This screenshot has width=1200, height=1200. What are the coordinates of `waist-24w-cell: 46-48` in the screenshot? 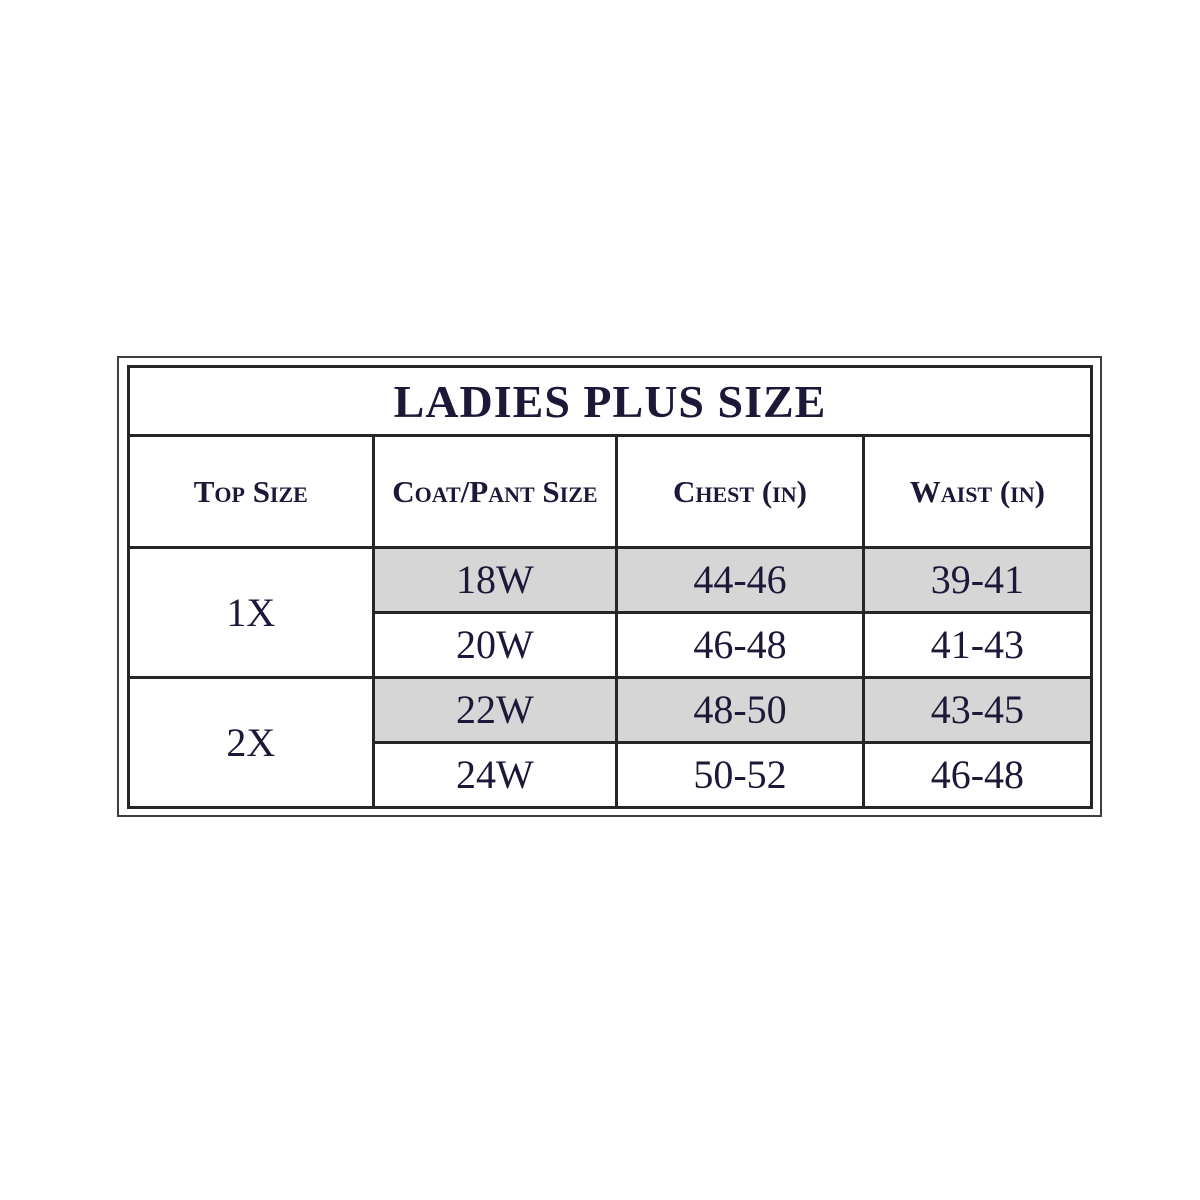 It's located at (977, 775).